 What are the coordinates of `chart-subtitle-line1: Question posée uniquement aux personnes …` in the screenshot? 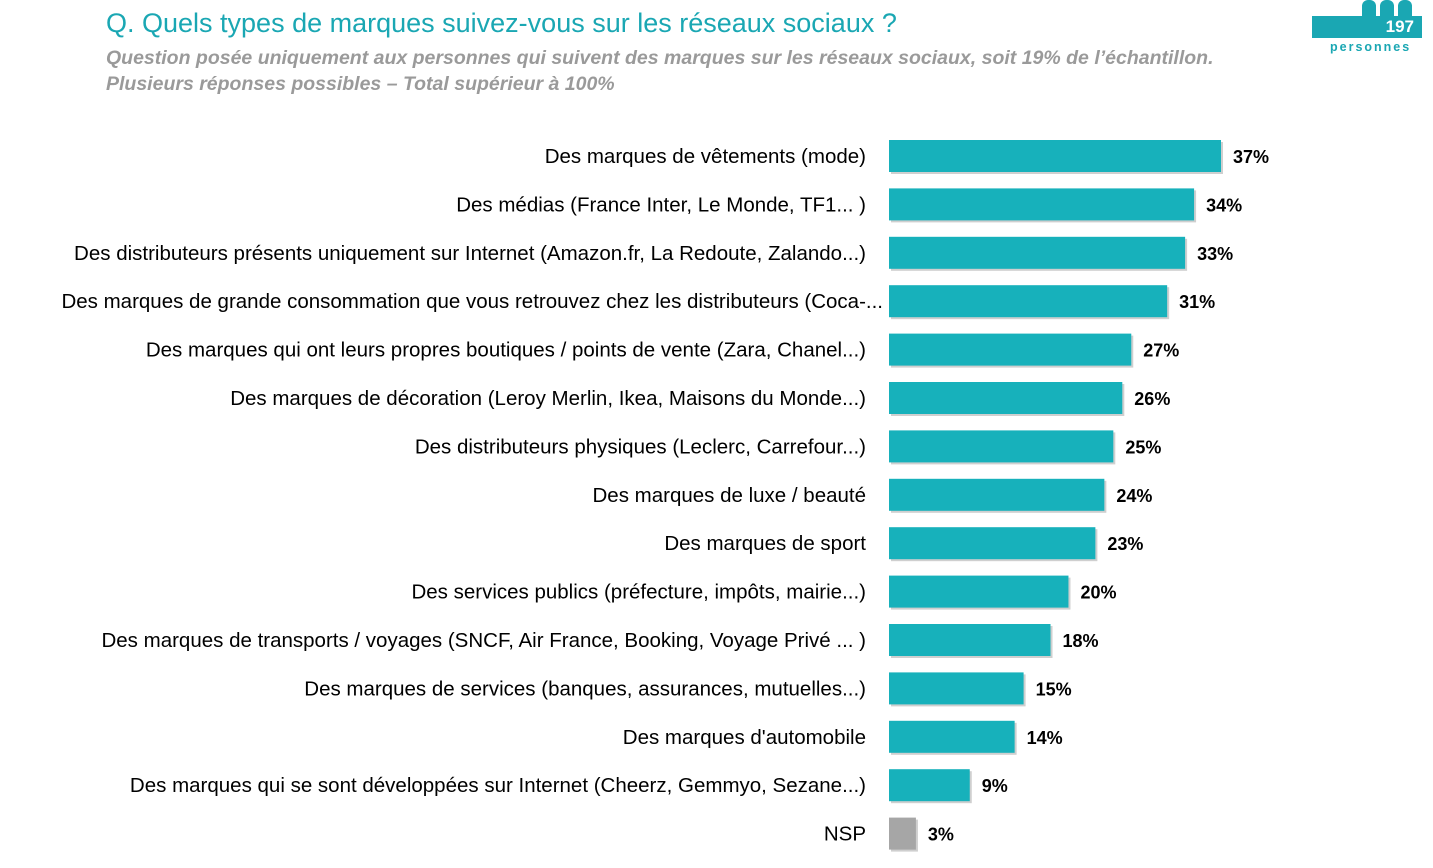 It's located at (660, 58).